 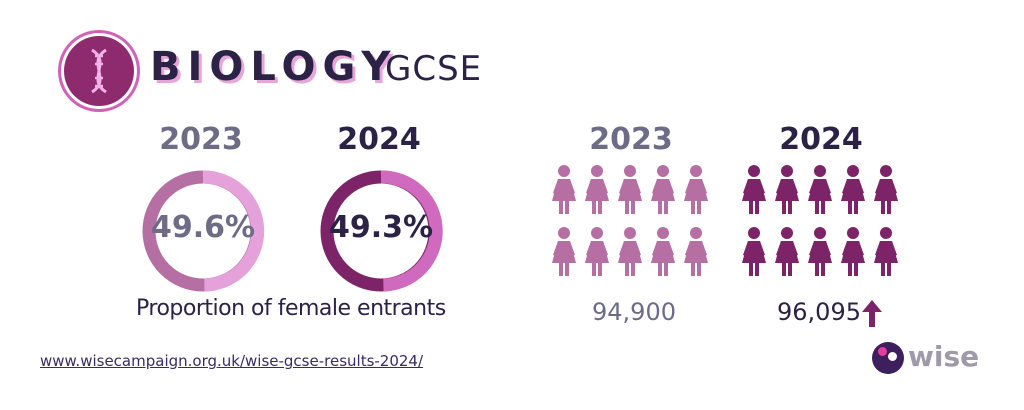 What do you see at coordinates (888, 358) in the screenshot?
I see `wise-logo-icon` at bounding box center [888, 358].